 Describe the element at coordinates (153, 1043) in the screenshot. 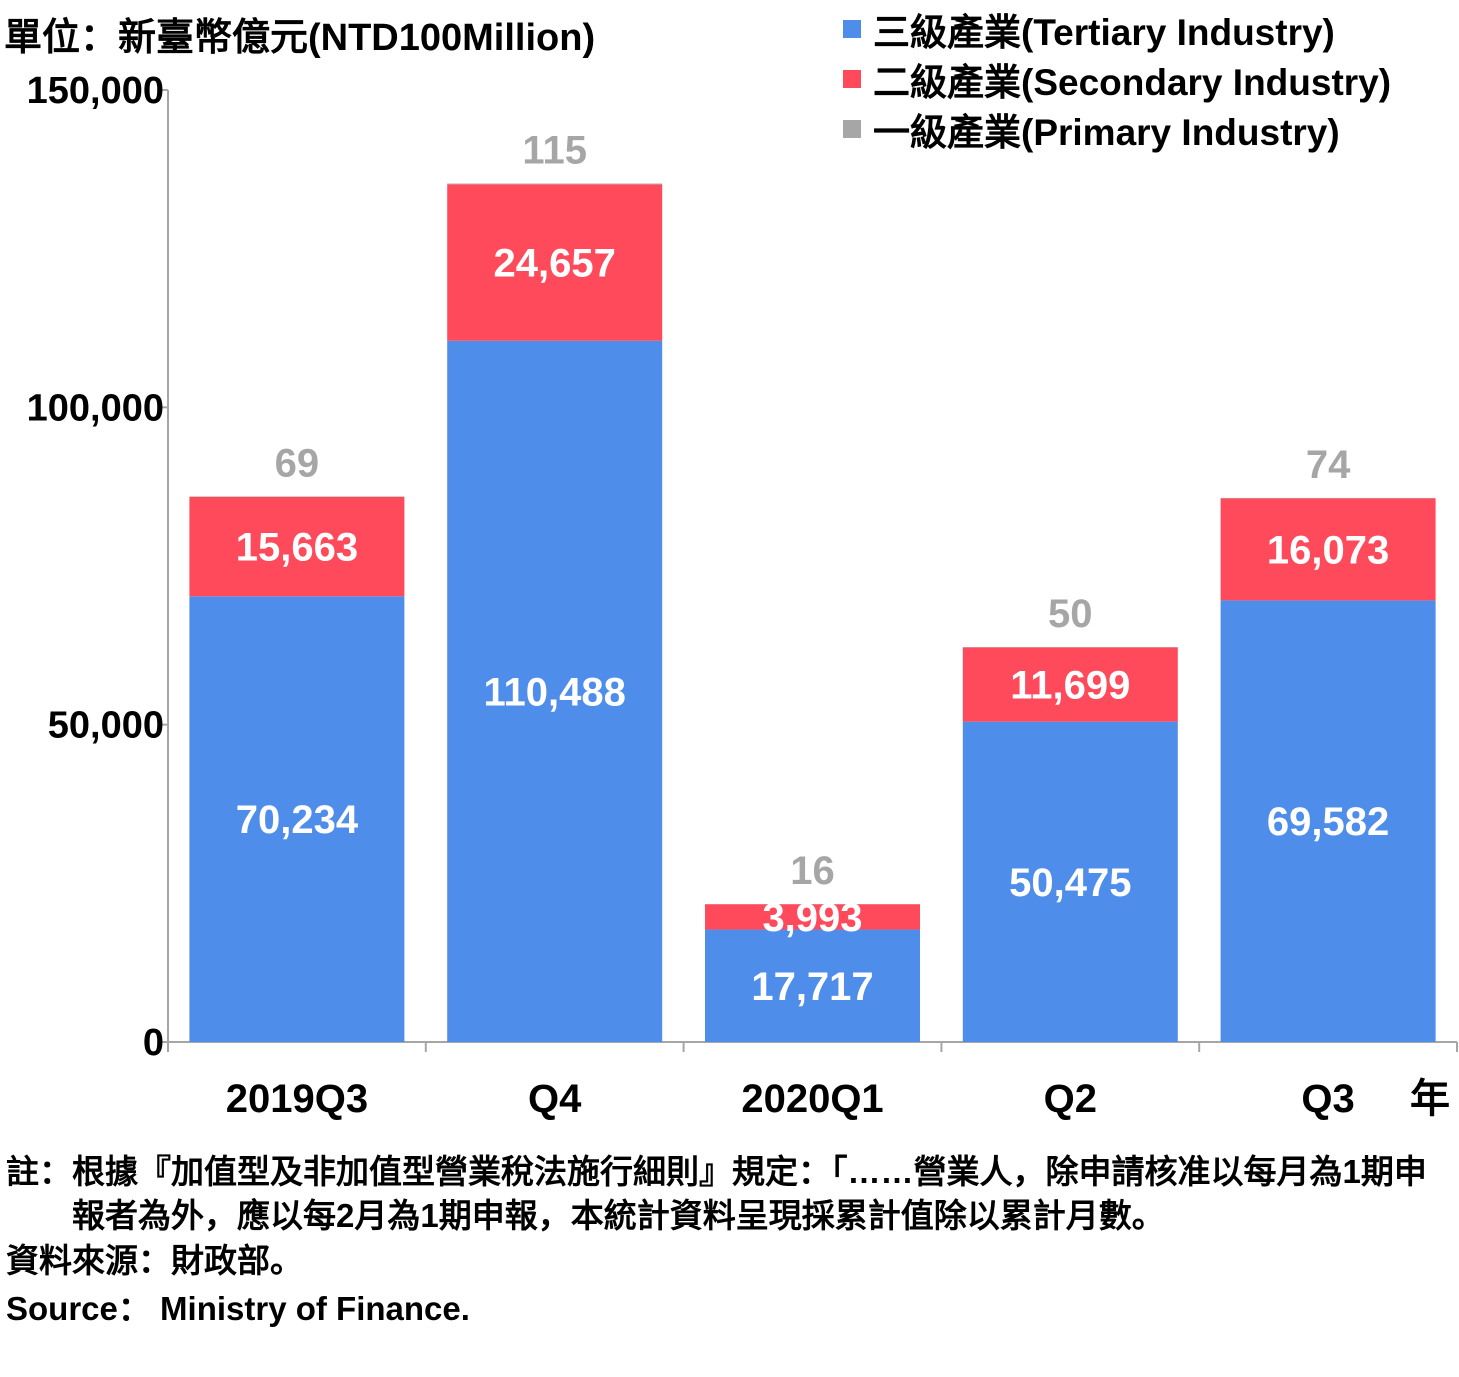

I see `y-tick-label: 0` at that location.